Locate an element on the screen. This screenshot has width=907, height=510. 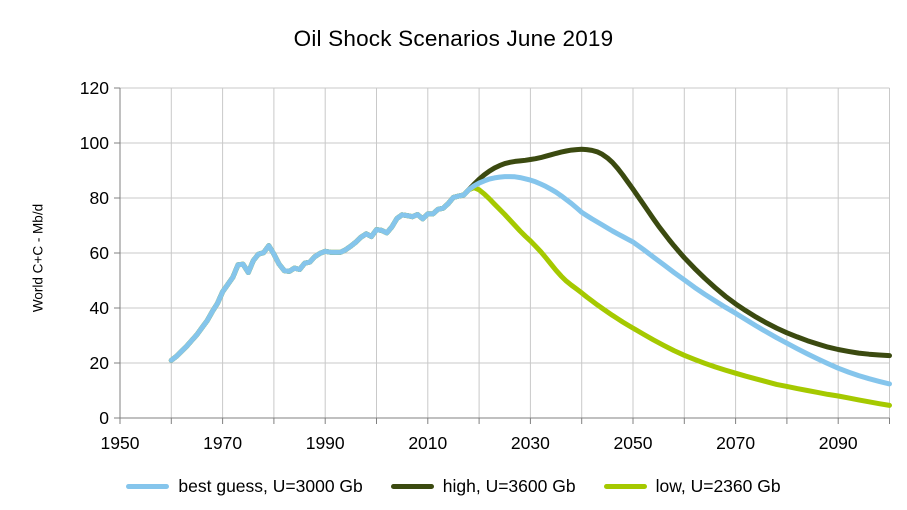
legend-label-high: high, U=3600 Gb is located at coordinates (509, 486).